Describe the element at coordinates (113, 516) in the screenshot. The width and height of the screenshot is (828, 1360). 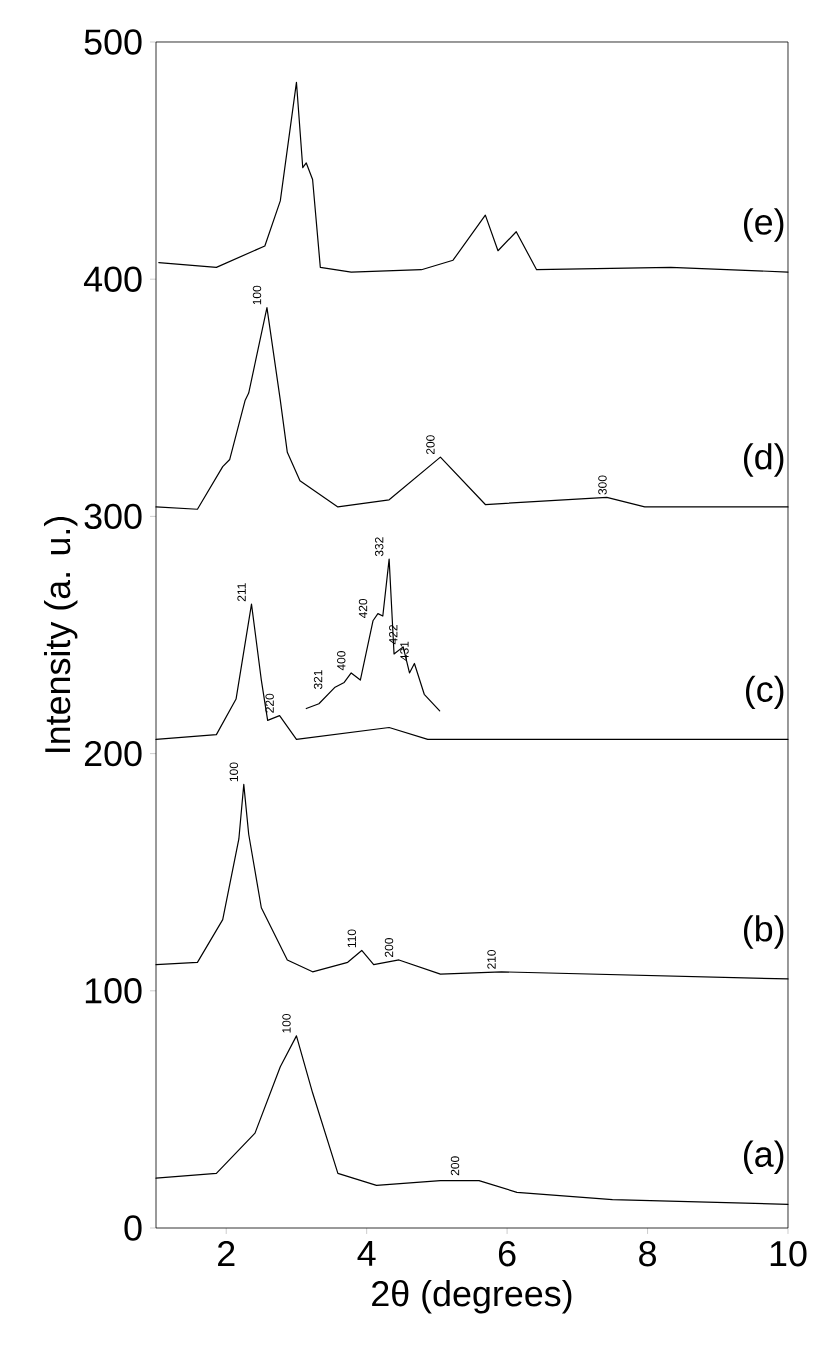
I see `y-tick-label: 300` at that location.